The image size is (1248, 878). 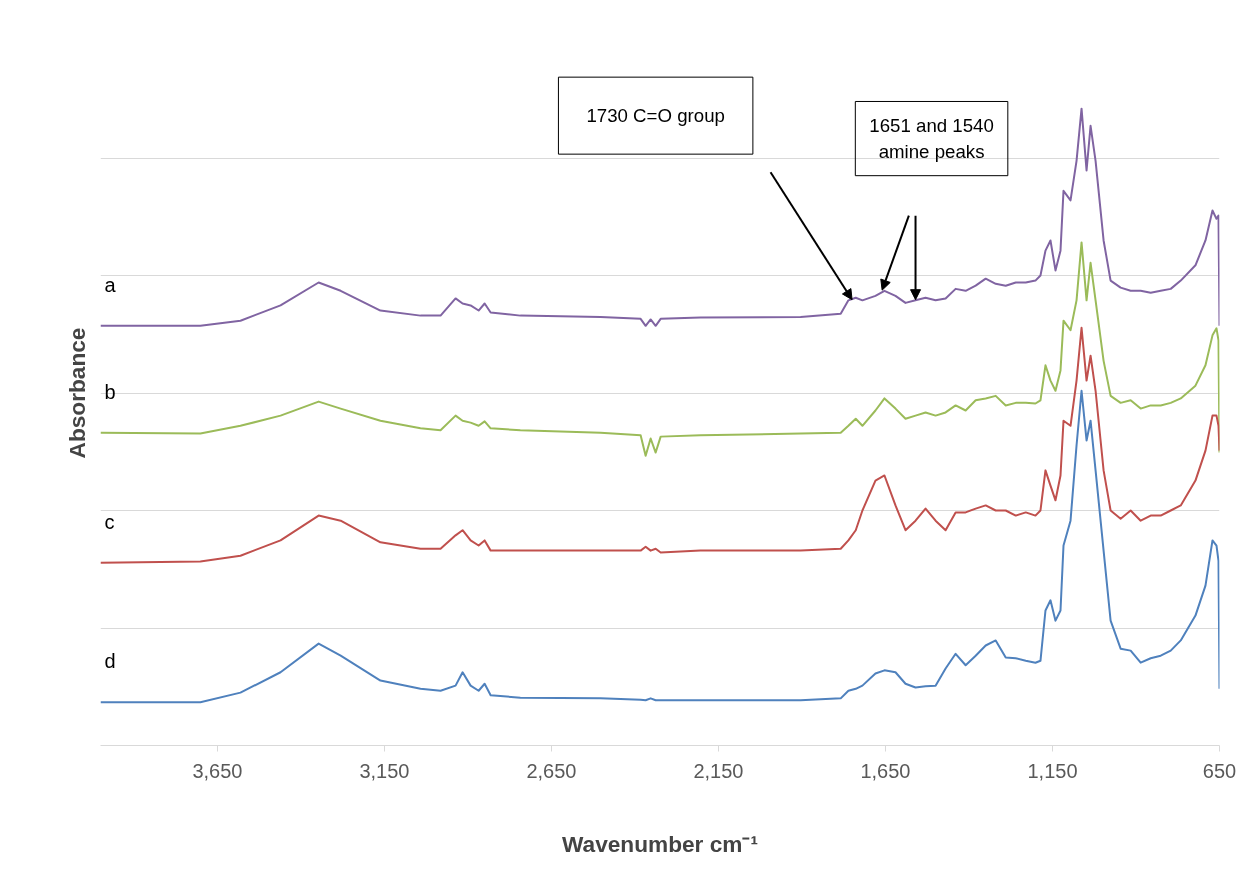 What do you see at coordinates (110, 284) in the screenshot?
I see `series-label: a` at bounding box center [110, 284].